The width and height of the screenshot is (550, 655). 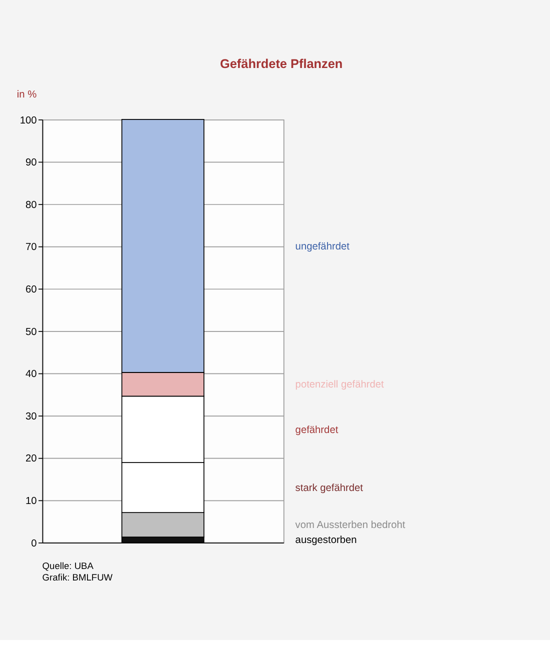 I want to click on y-tick-label: 90, so click(x=32, y=163).